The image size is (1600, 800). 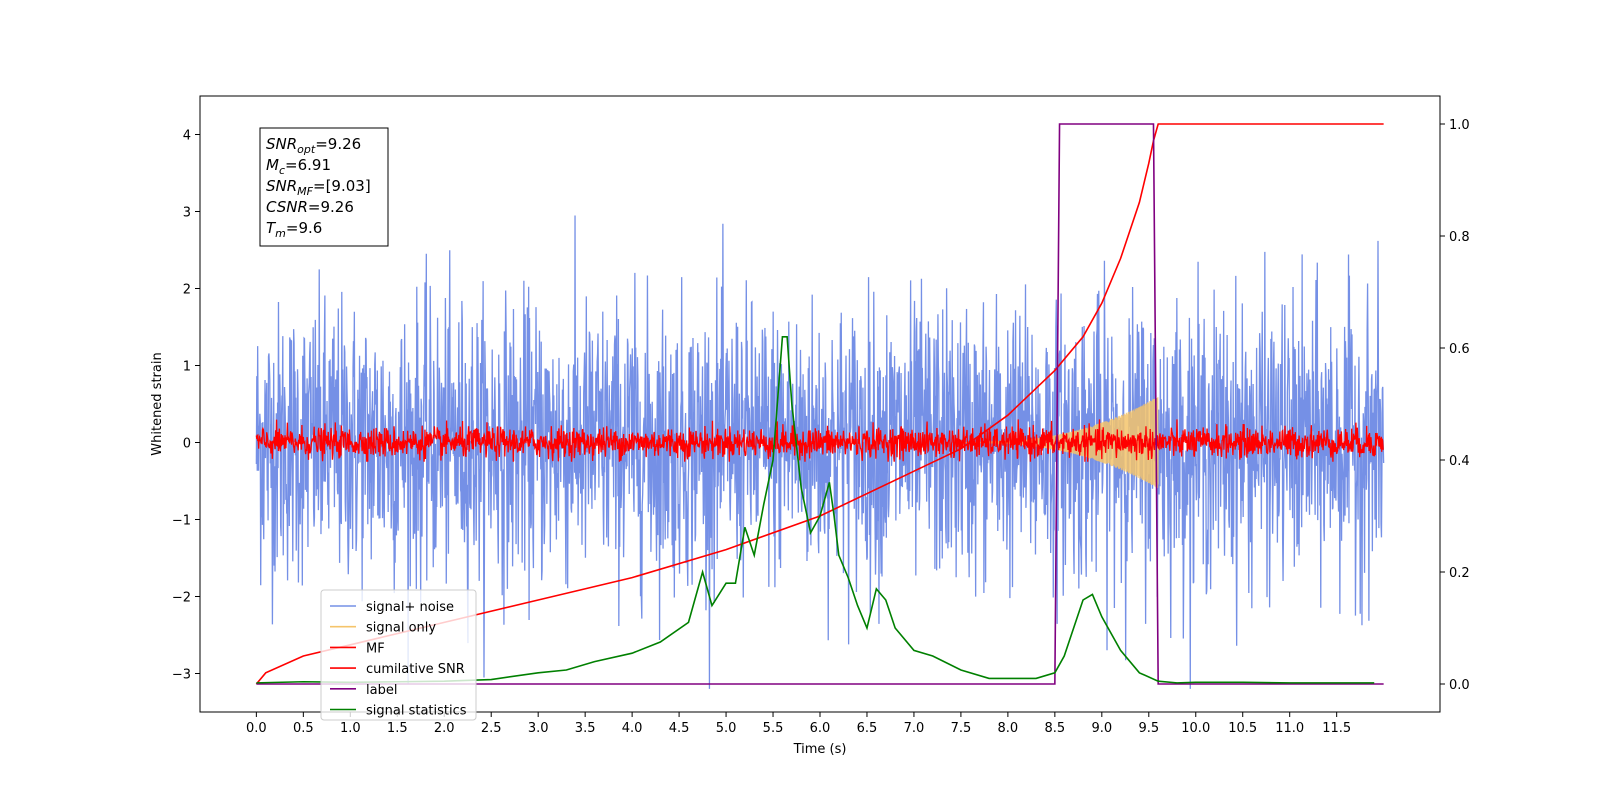 I want to click on y-tick-label: 1, so click(x=187, y=367).